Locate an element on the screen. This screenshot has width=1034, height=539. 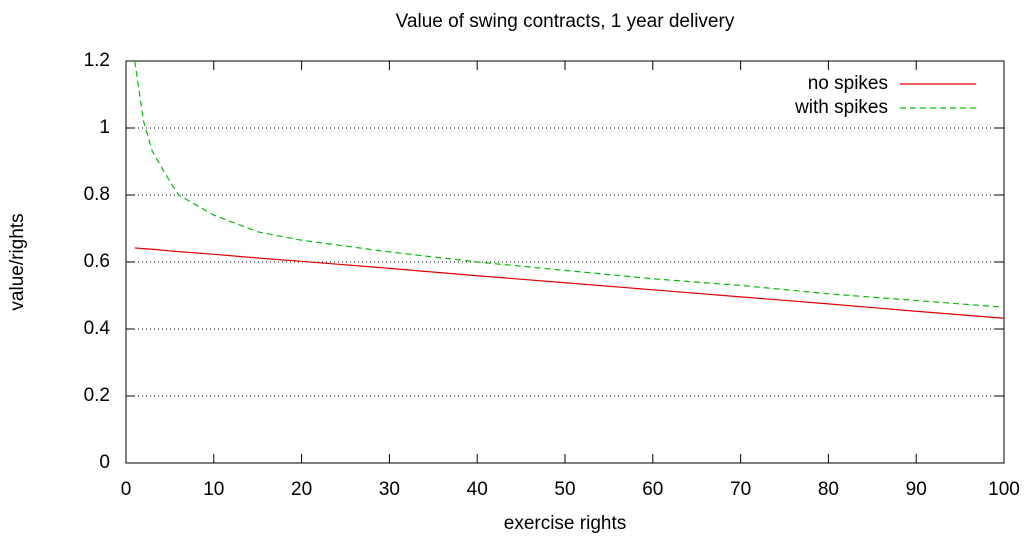
y-tick-label: 1.2 is located at coordinates (97, 60).